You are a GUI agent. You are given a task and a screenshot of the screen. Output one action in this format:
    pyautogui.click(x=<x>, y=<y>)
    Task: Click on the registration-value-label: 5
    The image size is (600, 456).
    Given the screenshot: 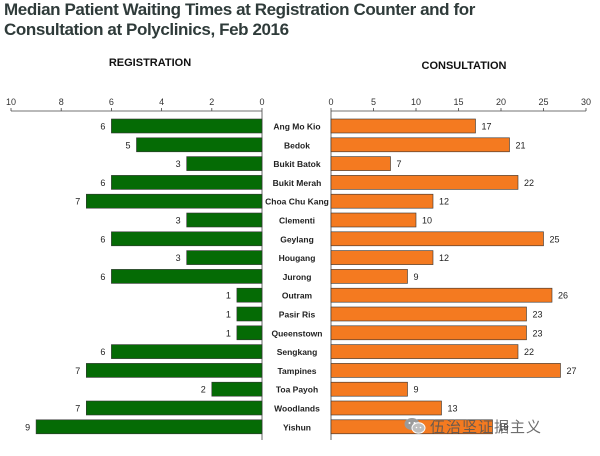 What is the action you would take?
    pyautogui.click(x=127, y=145)
    